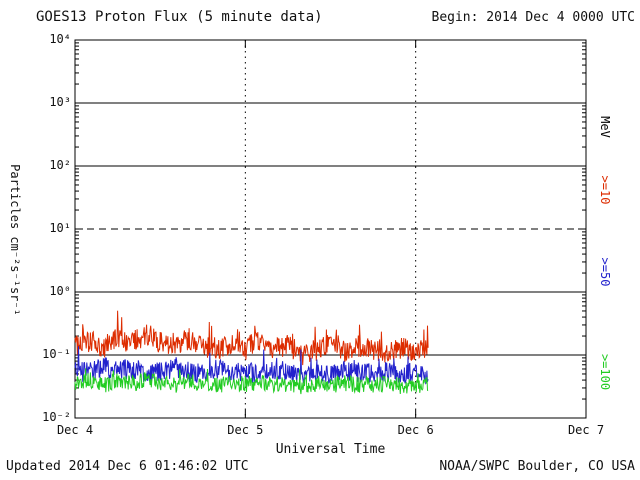 This screenshot has height=480, width=640. What do you see at coordinates (605, 190) in the screenshot?
I see `right-axis-threshold-label: >=10` at bounding box center [605, 190].